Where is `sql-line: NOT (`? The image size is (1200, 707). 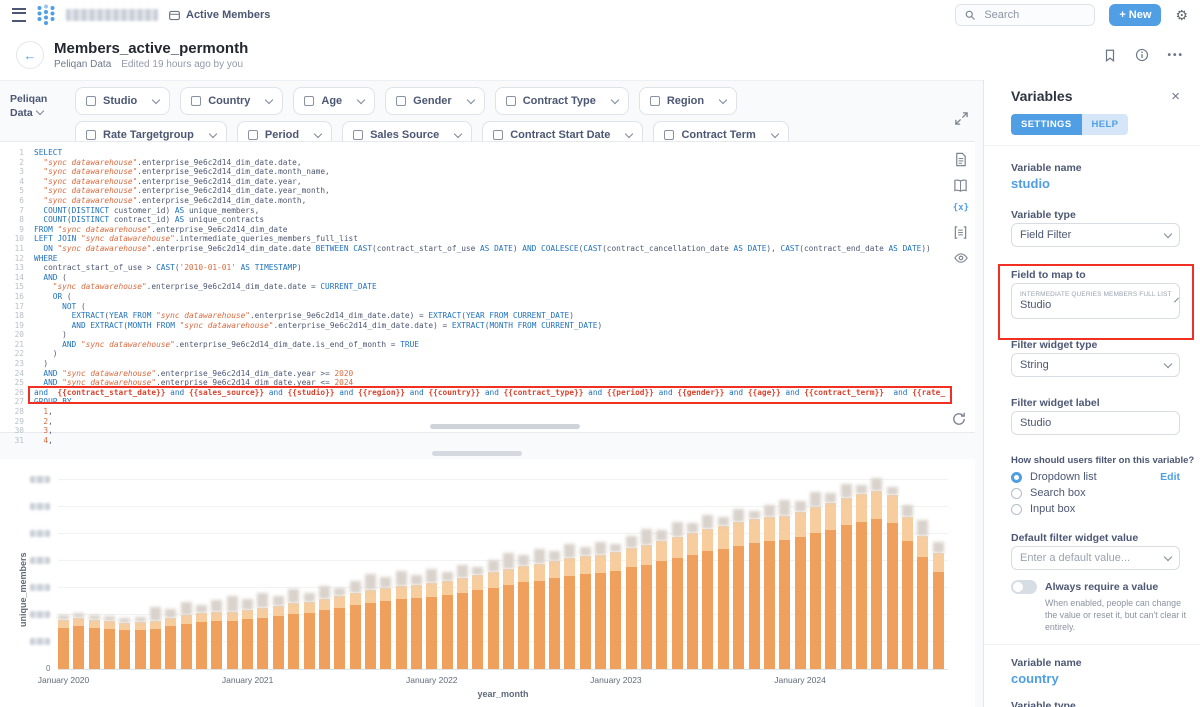
sql-line: NOT ( is located at coordinates (74, 306).